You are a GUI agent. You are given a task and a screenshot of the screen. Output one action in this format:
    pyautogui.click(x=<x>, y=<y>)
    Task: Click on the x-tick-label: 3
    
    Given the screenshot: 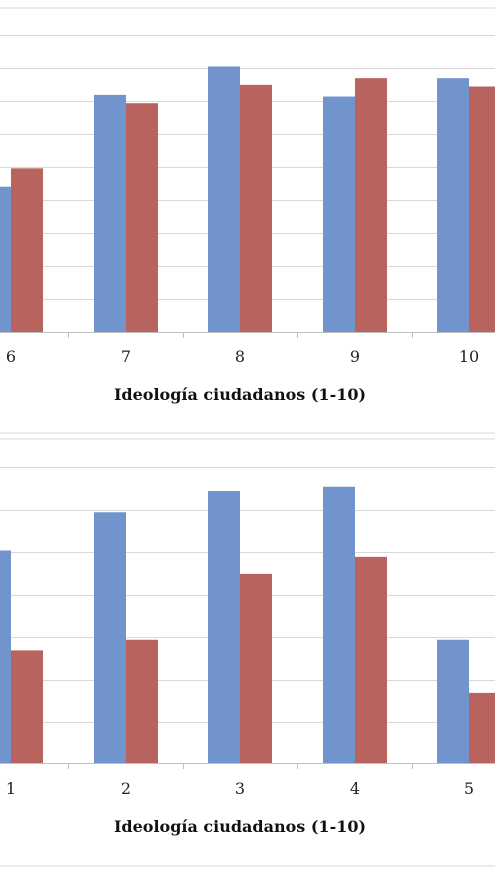 What is the action you would take?
    pyautogui.click(x=240, y=788)
    